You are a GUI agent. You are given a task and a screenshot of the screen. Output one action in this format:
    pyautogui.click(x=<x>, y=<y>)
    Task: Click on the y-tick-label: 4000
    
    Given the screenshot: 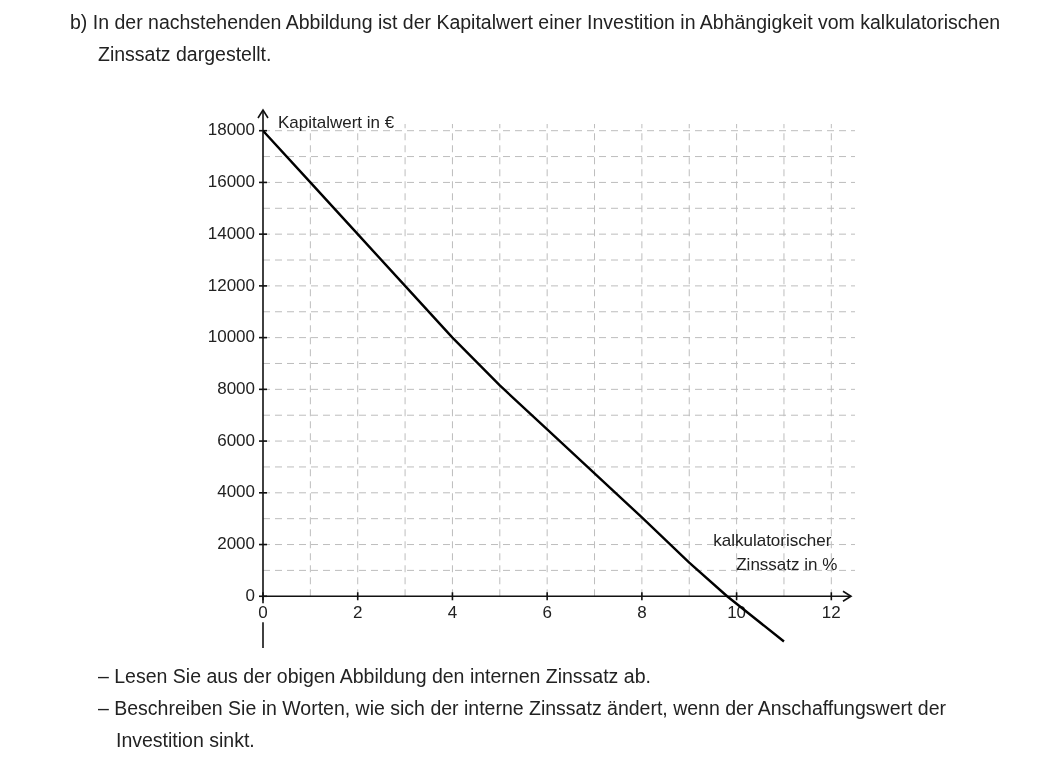 What is the action you would take?
    pyautogui.click(x=236, y=492)
    